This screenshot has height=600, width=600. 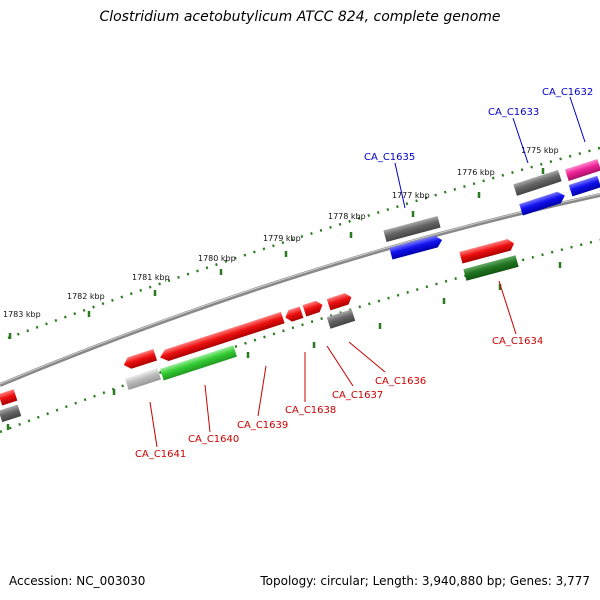 What do you see at coordinates (517, 341) in the screenshot?
I see `gene-label: CA_C1634` at bounding box center [517, 341].